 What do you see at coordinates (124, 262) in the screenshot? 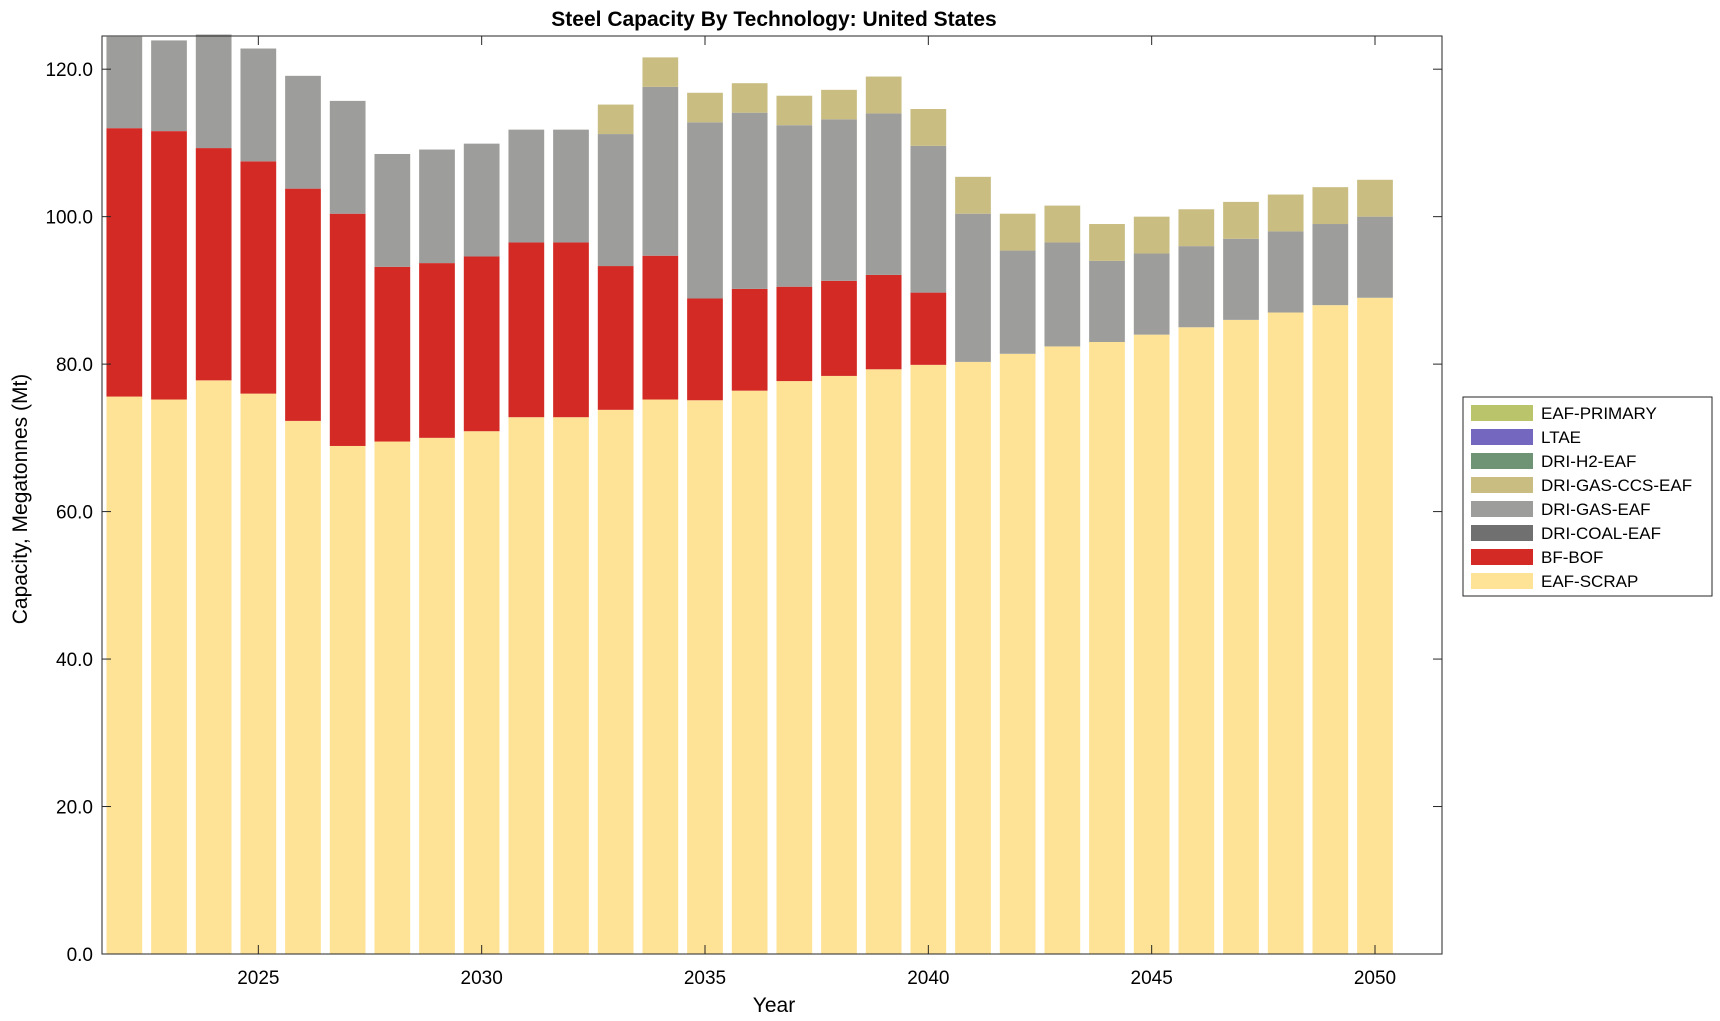
I see `bar-bf-bof-2022` at bounding box center [124, 262].